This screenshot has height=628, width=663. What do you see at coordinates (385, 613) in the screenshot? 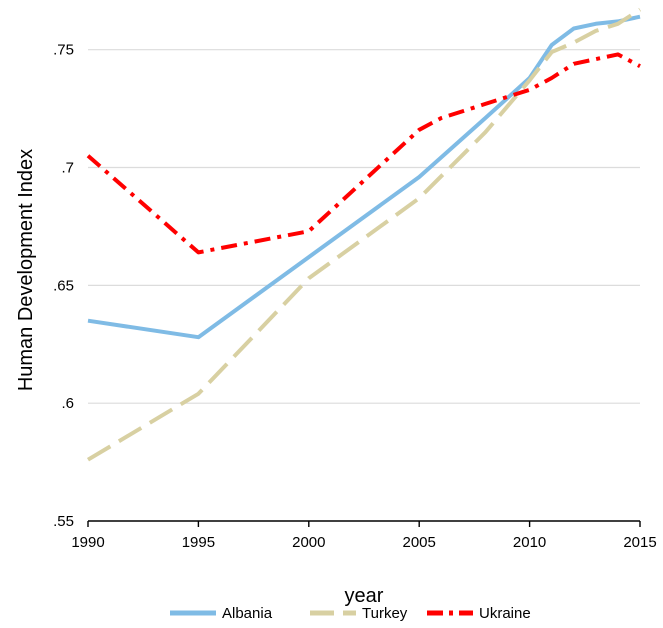
I see `legend-label-turkey: Turkey` at bounding box center [385, 613].